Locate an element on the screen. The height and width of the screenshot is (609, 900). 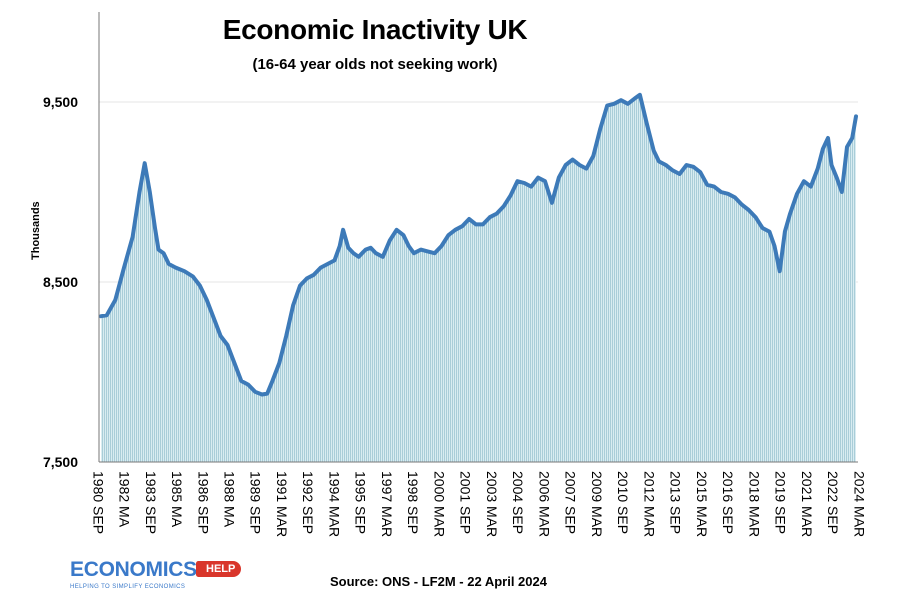
x-tick-label: 2000 MAR is located at coordinates (439, 504).